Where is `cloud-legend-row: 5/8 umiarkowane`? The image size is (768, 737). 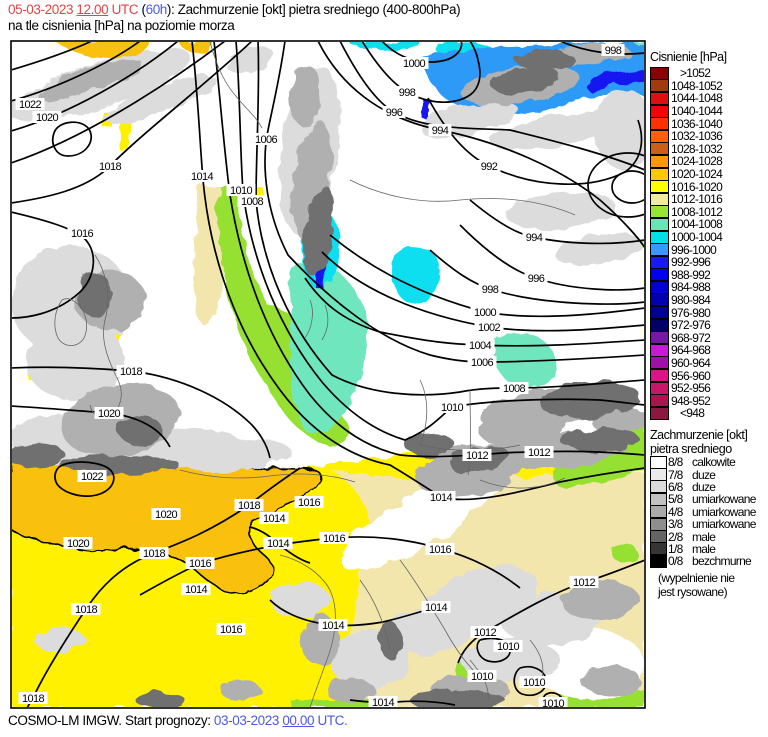
cloud-legend-row: 5/8 umiarkowane is located at coordinates (709, 499).